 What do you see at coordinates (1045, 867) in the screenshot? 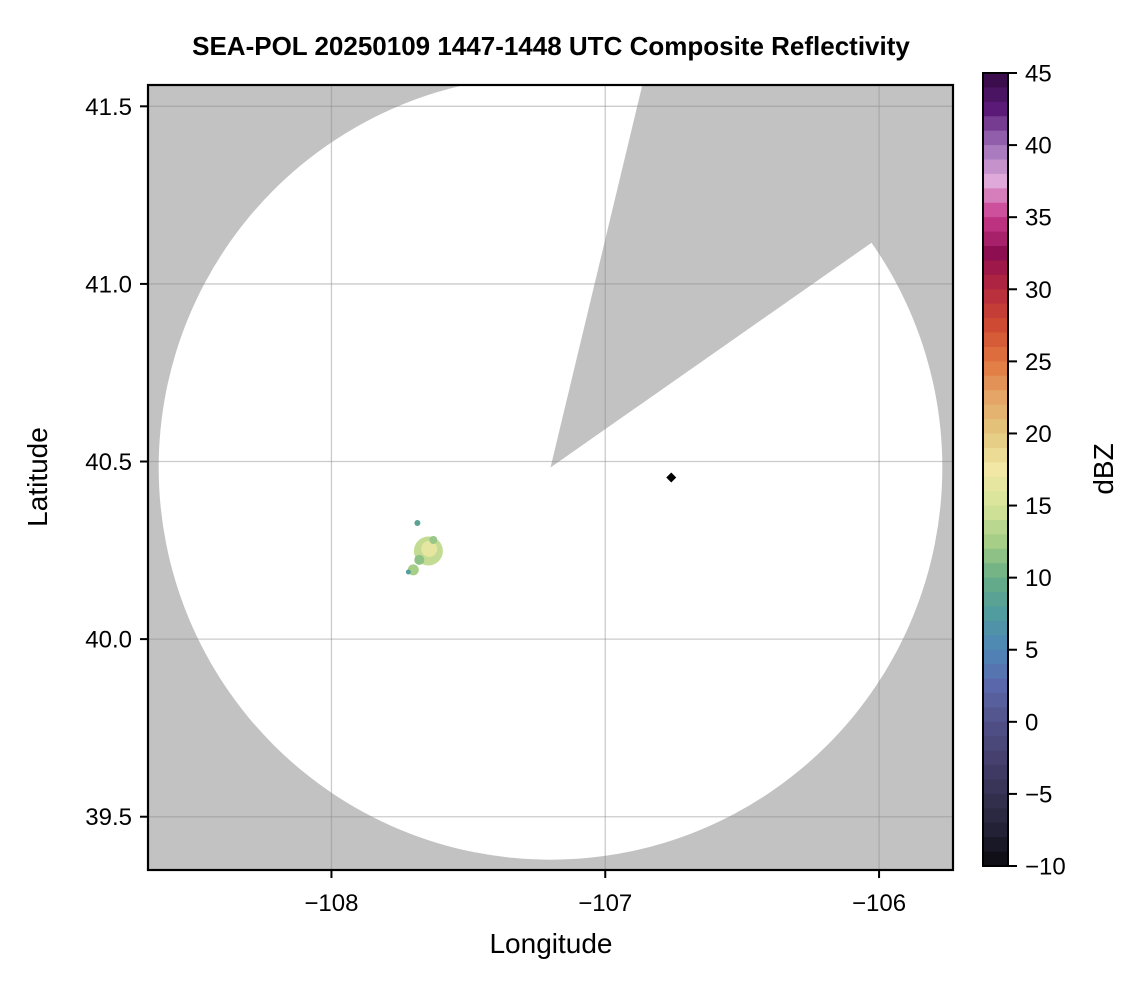
I see `colorbar-tick-label: −10` at bounding box center [1045, 867].